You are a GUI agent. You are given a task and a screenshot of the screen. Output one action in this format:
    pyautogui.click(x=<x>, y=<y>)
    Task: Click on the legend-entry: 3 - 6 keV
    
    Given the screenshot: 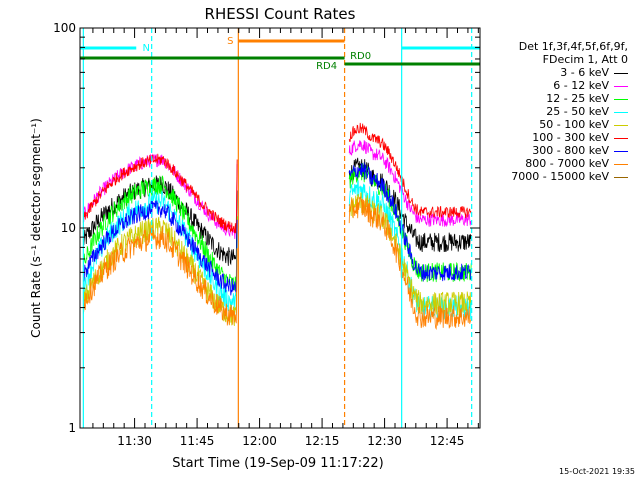 What is the action you would take?
    pyautogui.click(x=594, y=72)
    